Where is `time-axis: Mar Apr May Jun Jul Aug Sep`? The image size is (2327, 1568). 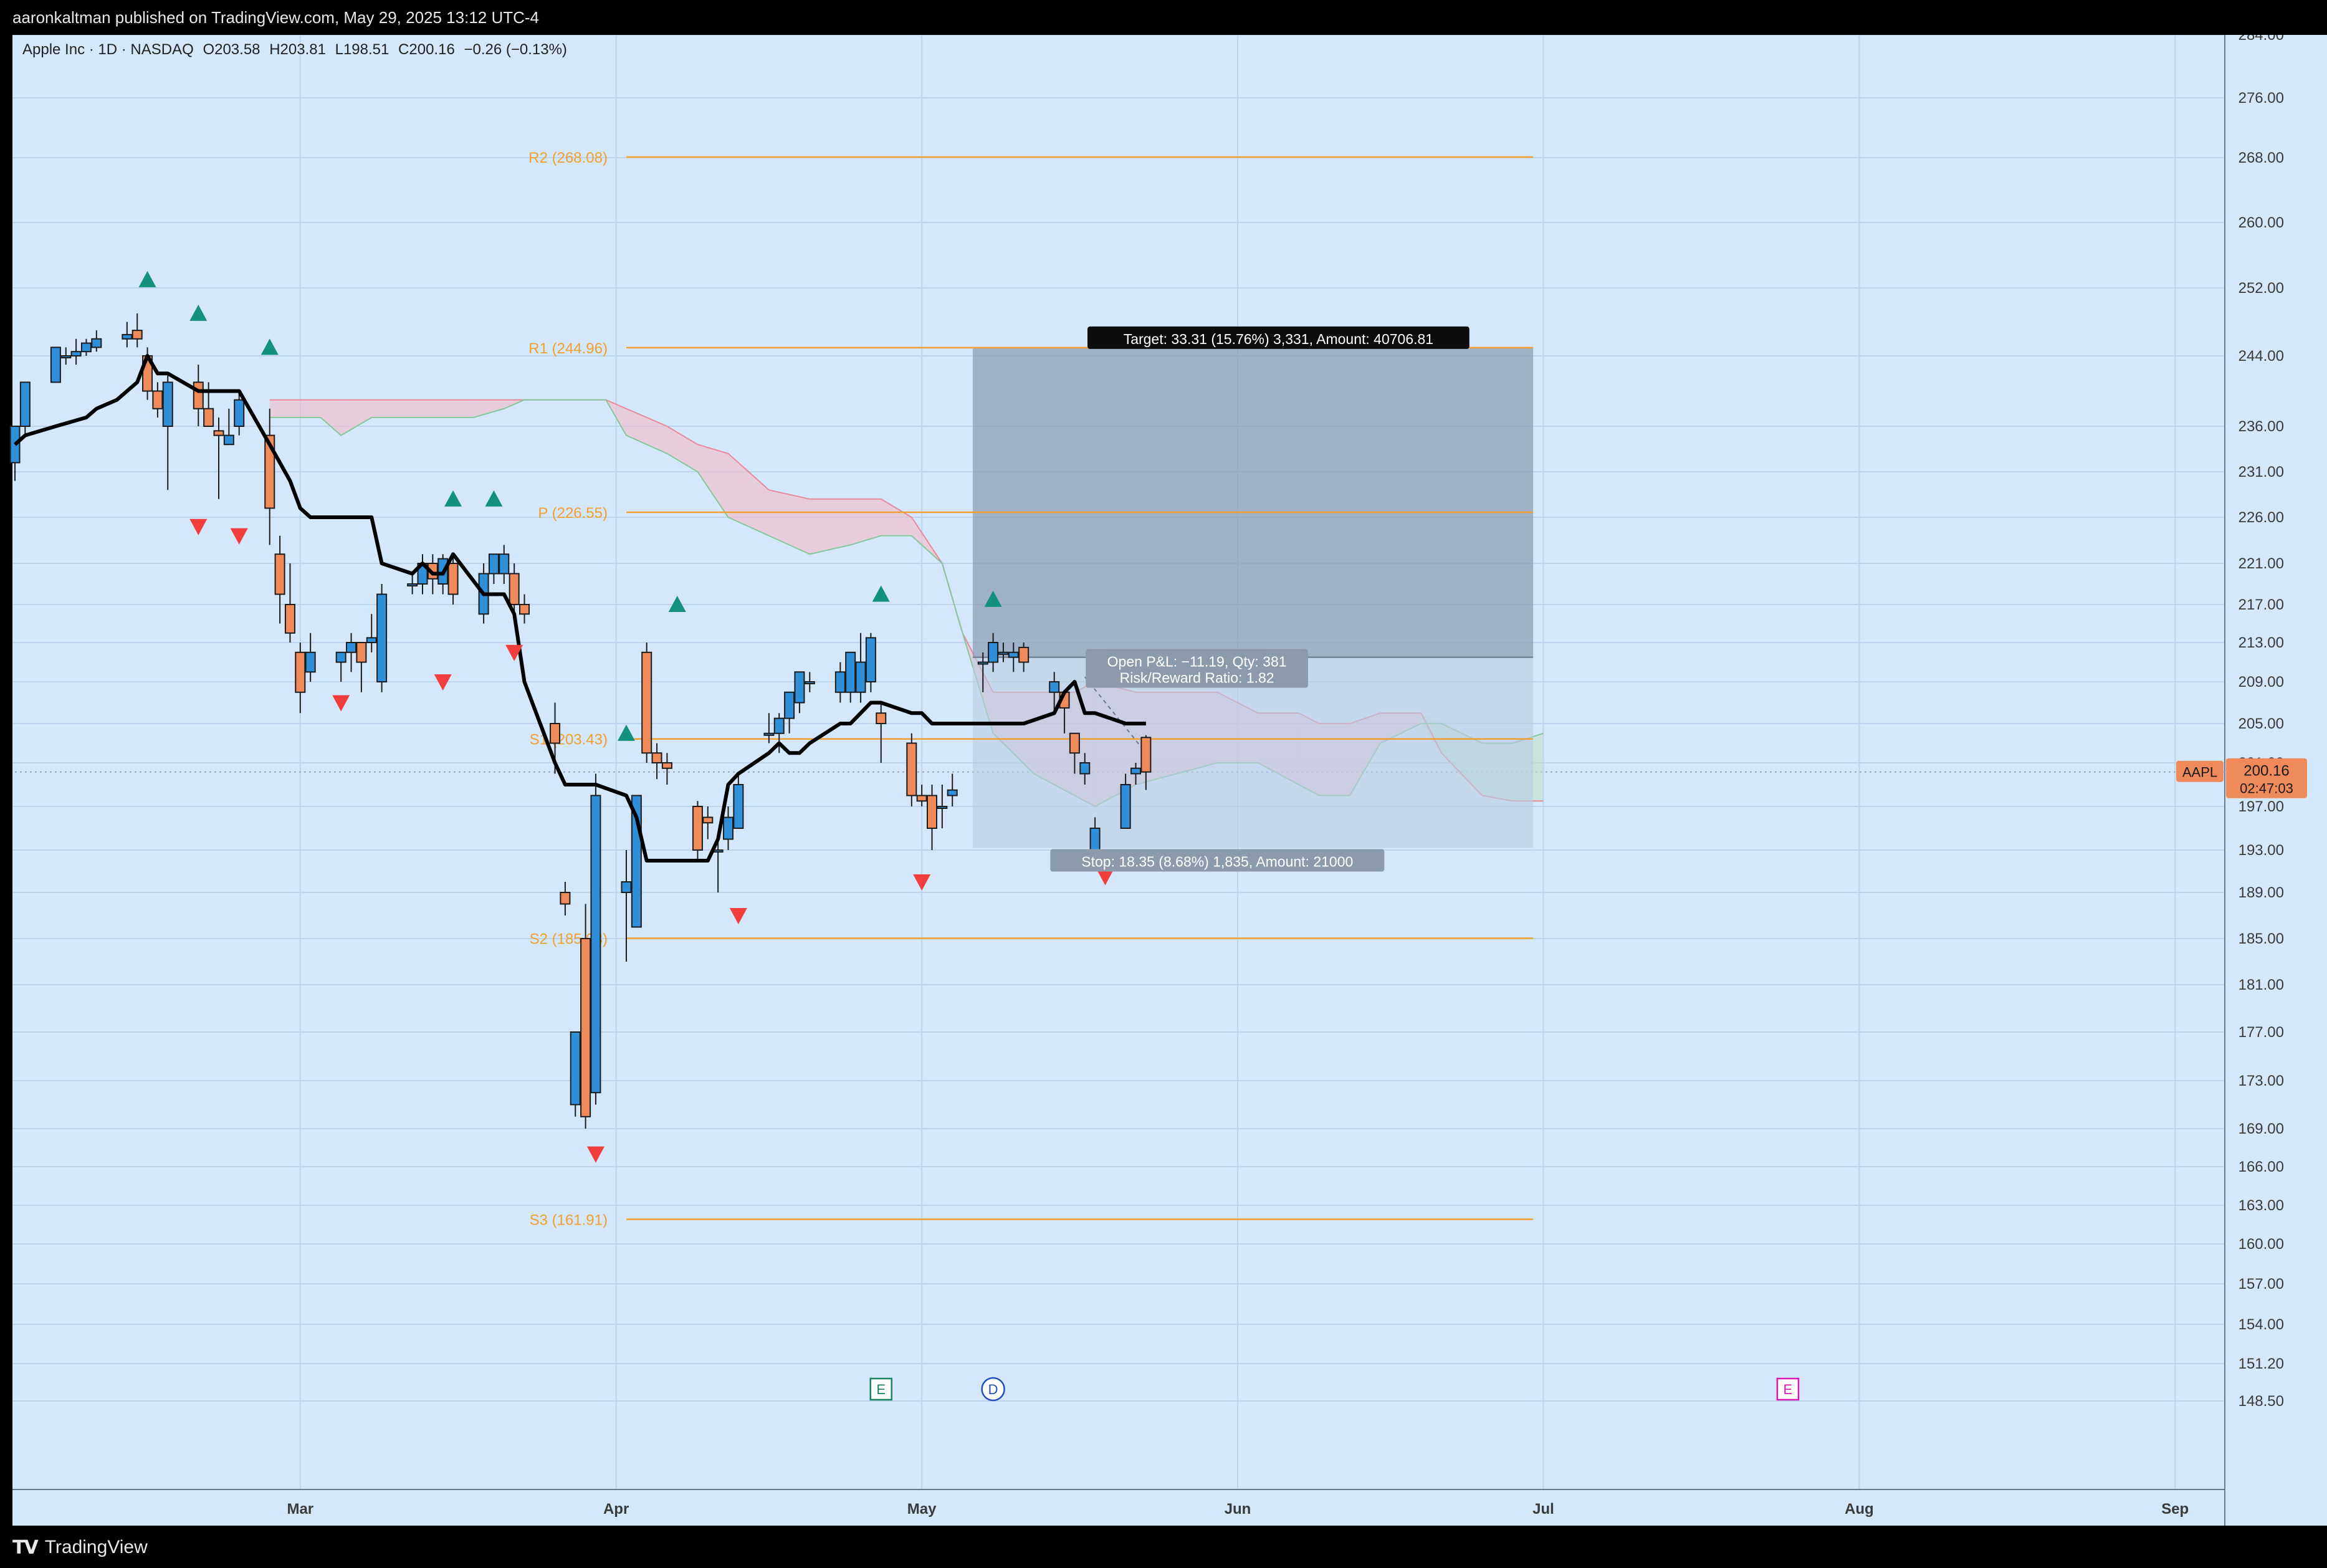
time-axis: Mar Apr May Jun Jul Aug Sep is located at coordinates (1238, 1509).